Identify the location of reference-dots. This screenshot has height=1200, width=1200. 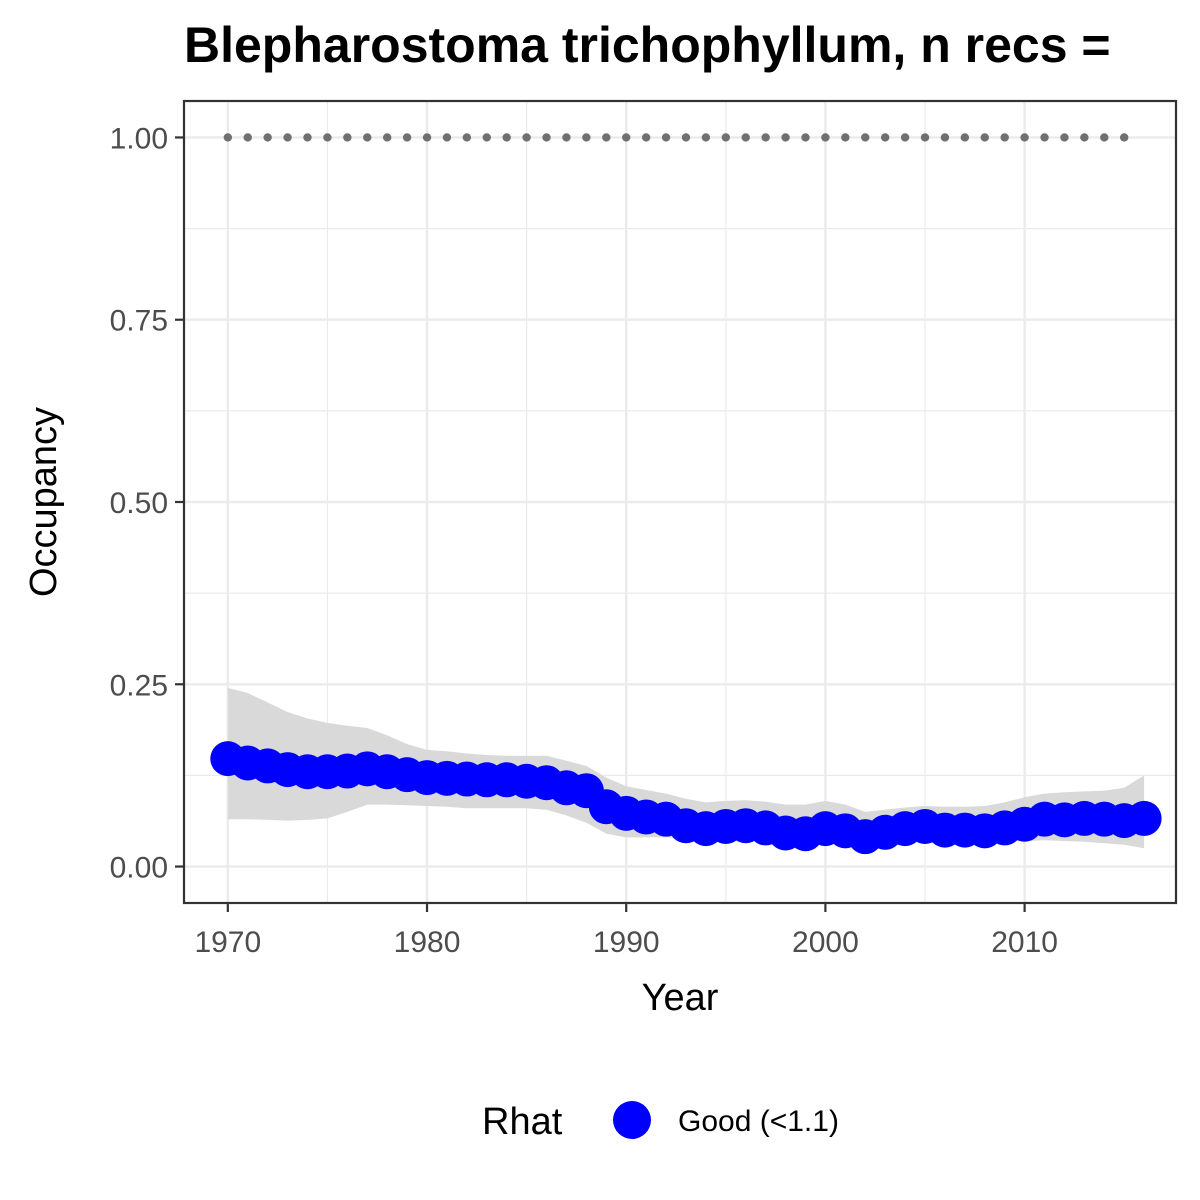
(676, 137).